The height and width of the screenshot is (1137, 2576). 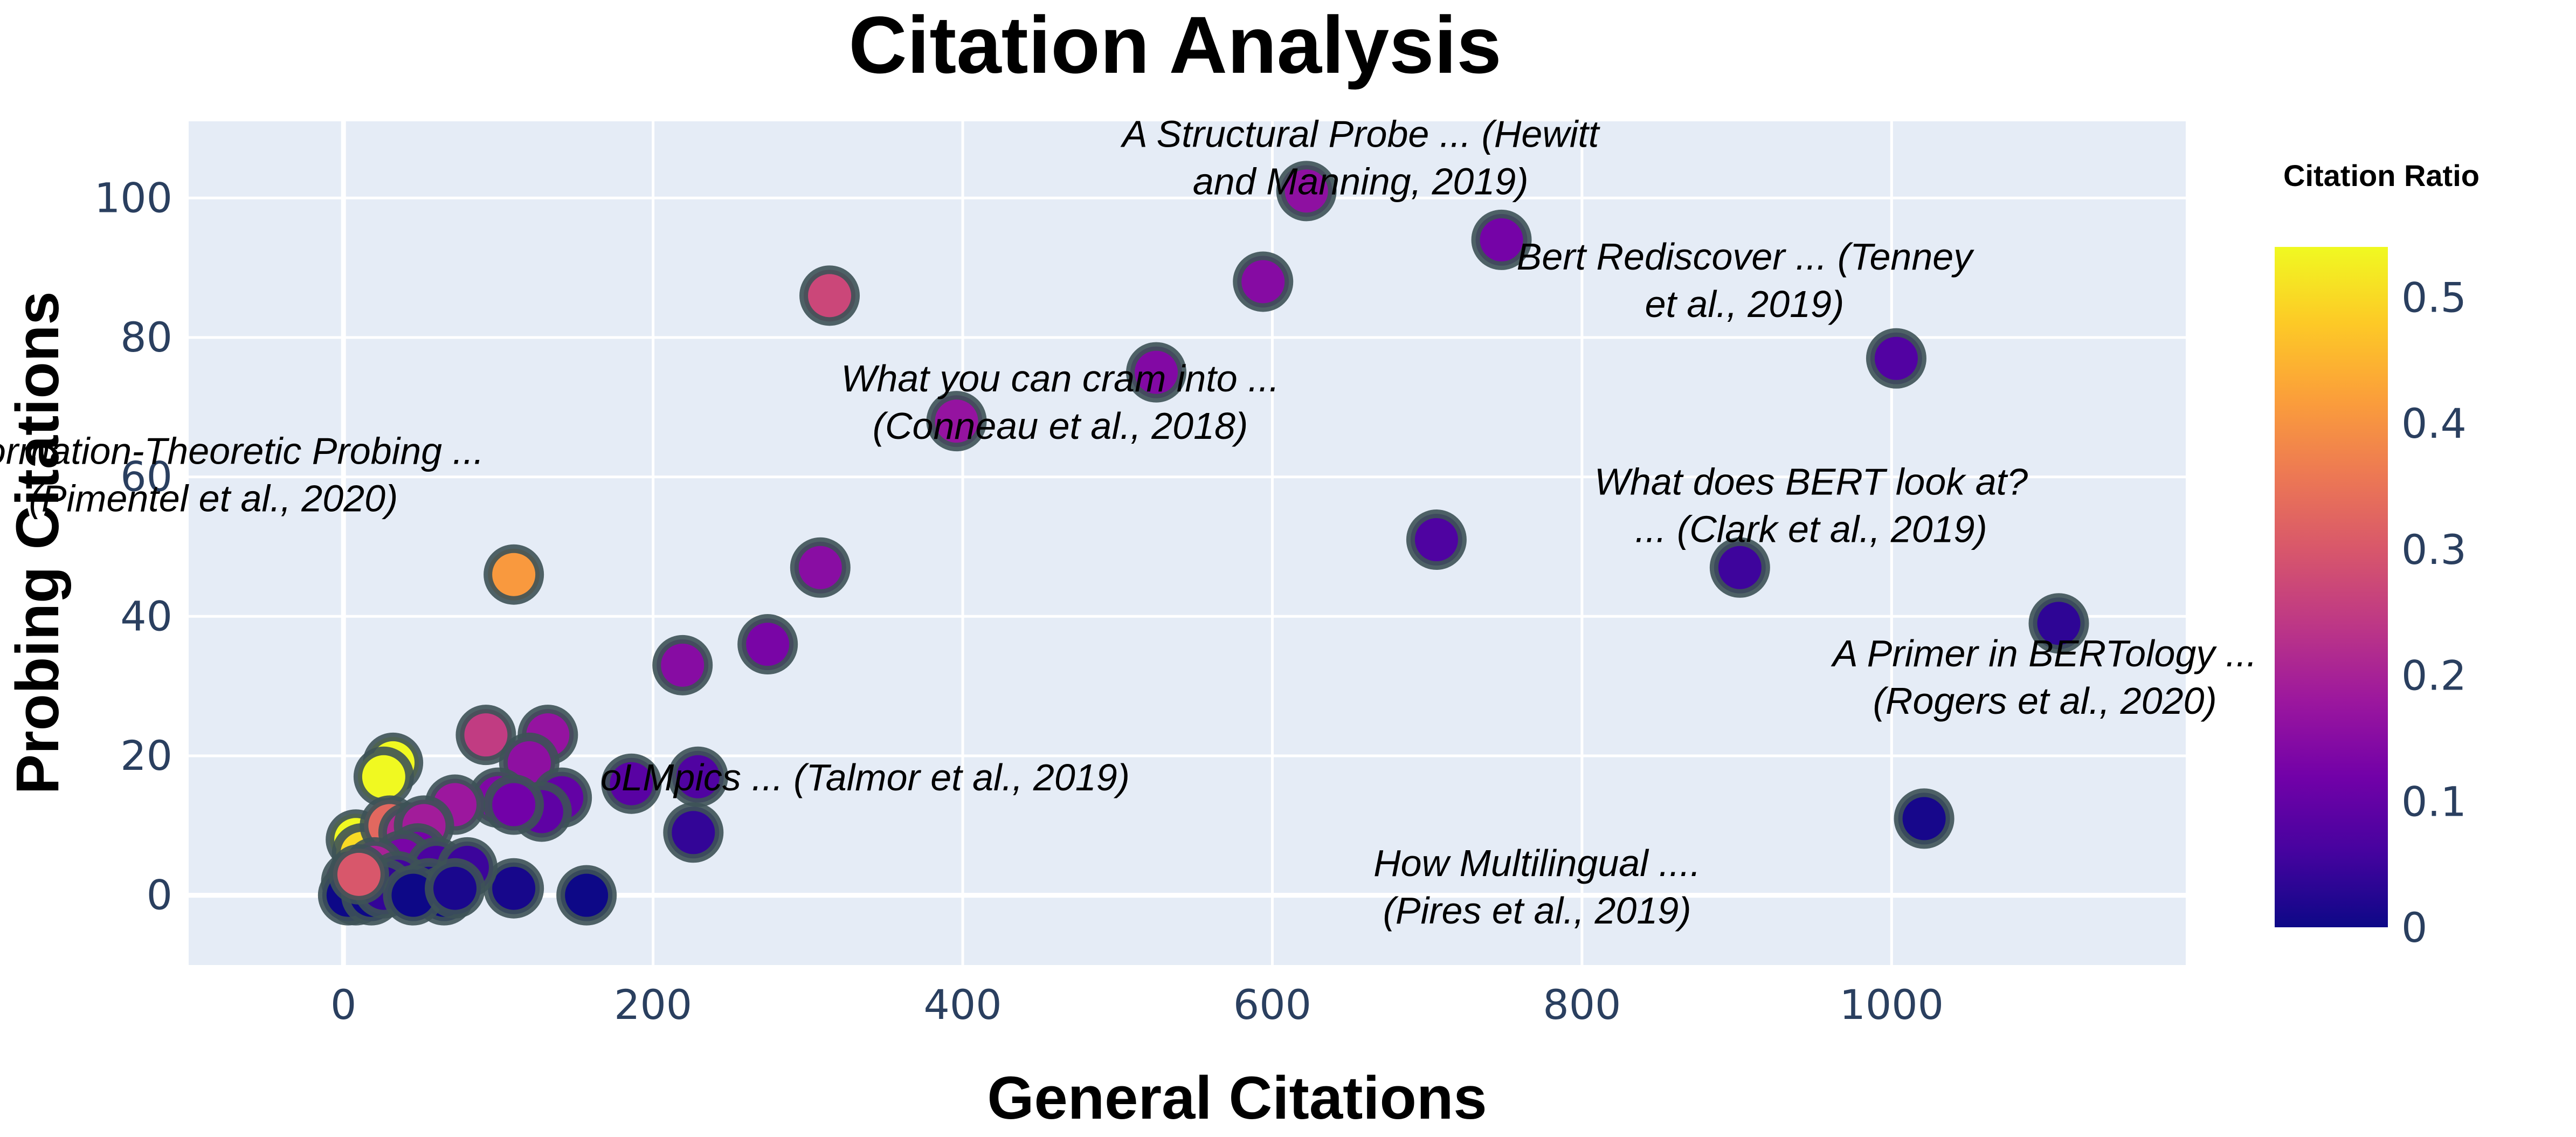 I want to click on annotation-label: A Structural Probe ... (Hewitt, so click(x=1360, y=134).